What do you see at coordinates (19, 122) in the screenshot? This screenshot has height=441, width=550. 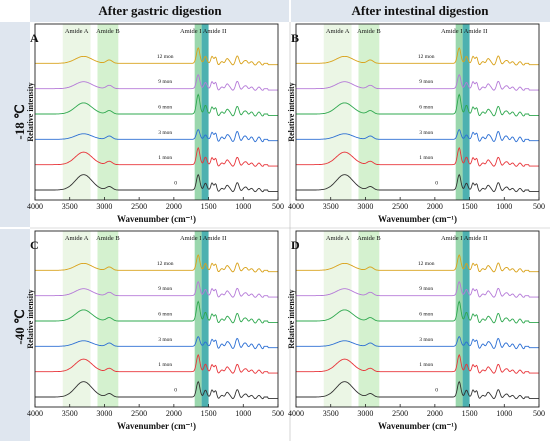 I see `row-title-minus18: -18 ℃` at bounding box center [19, 122].